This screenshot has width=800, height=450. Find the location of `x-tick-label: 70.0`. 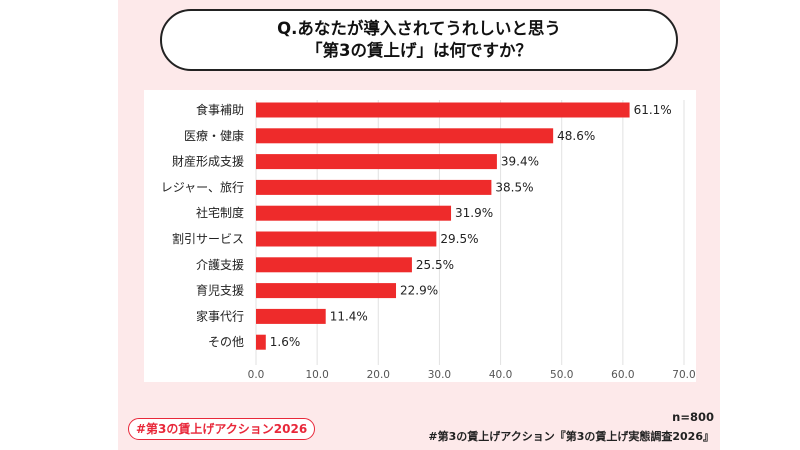

x-tick-label: 70.0 is located at coordinates (683, 375).